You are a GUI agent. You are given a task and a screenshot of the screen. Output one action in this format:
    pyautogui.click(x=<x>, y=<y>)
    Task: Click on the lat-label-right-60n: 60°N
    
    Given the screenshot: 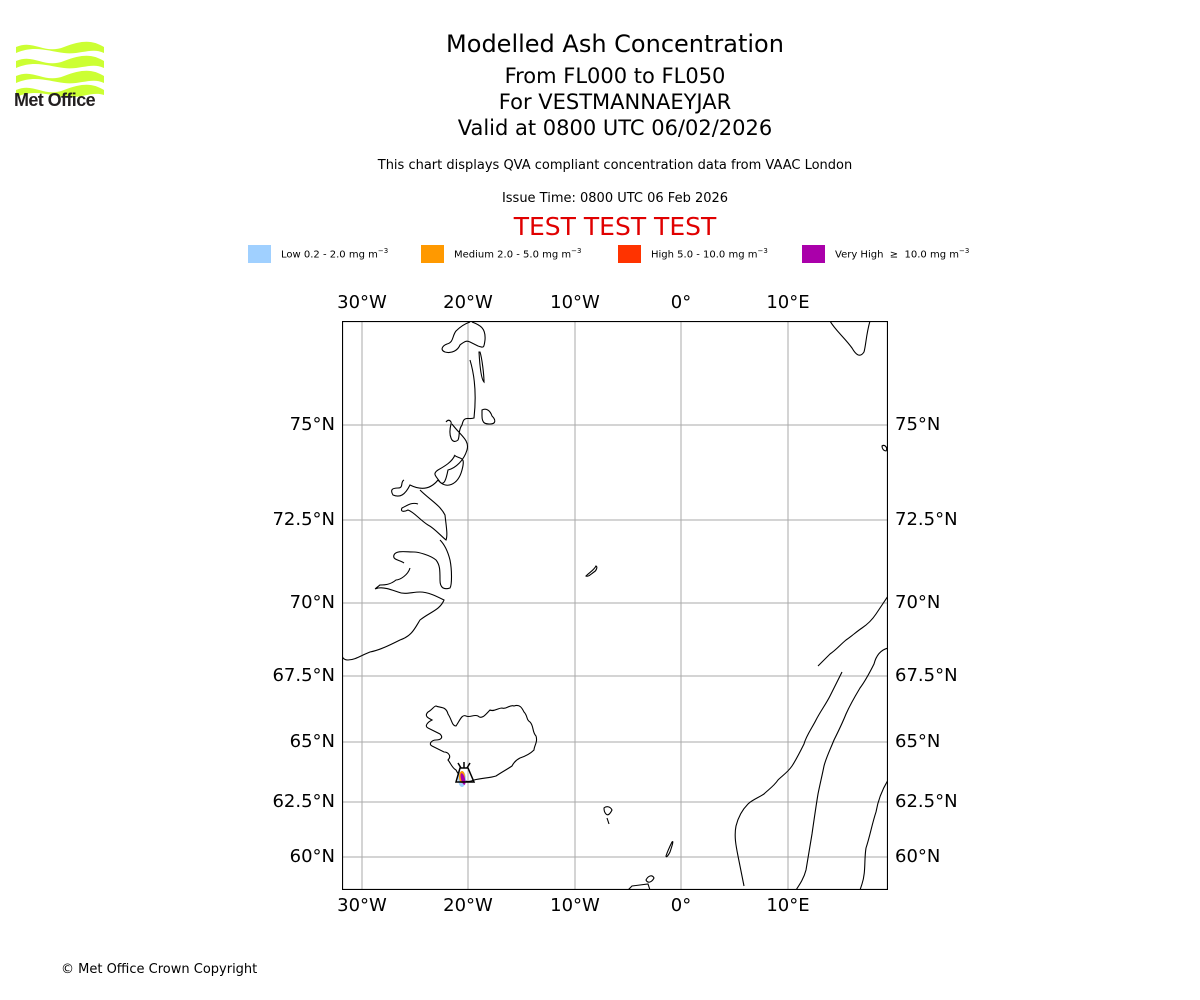 What is the action you would take?
    pyautogui.click(x=918, y=856)
    